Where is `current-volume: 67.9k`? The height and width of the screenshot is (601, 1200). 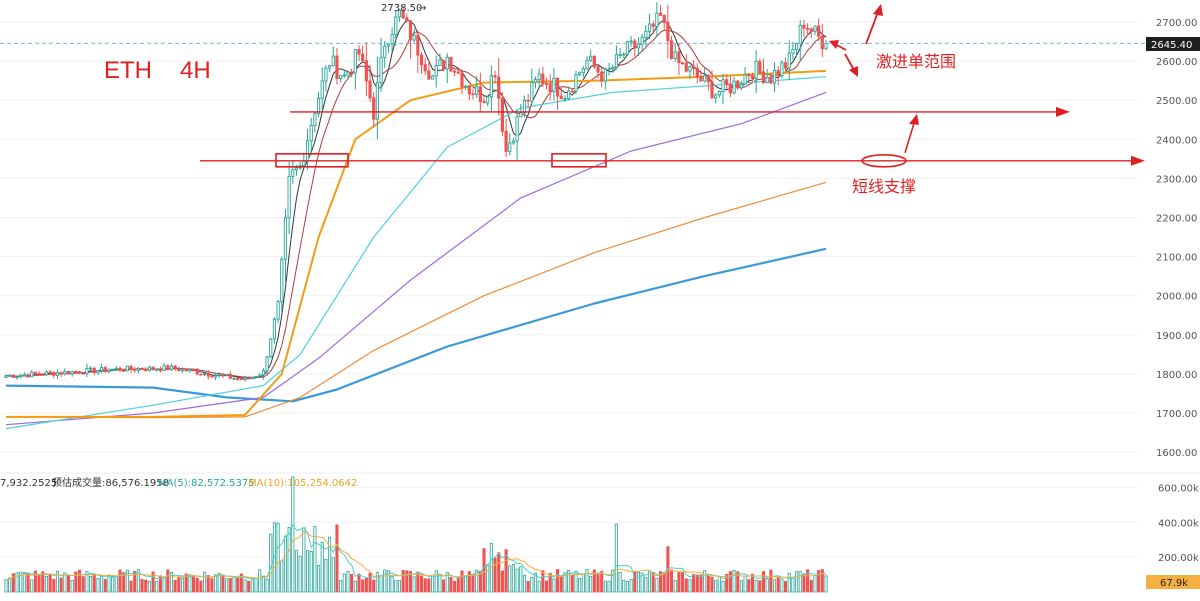 current-volume: 67.9k is located at coordinates (1174, 583).